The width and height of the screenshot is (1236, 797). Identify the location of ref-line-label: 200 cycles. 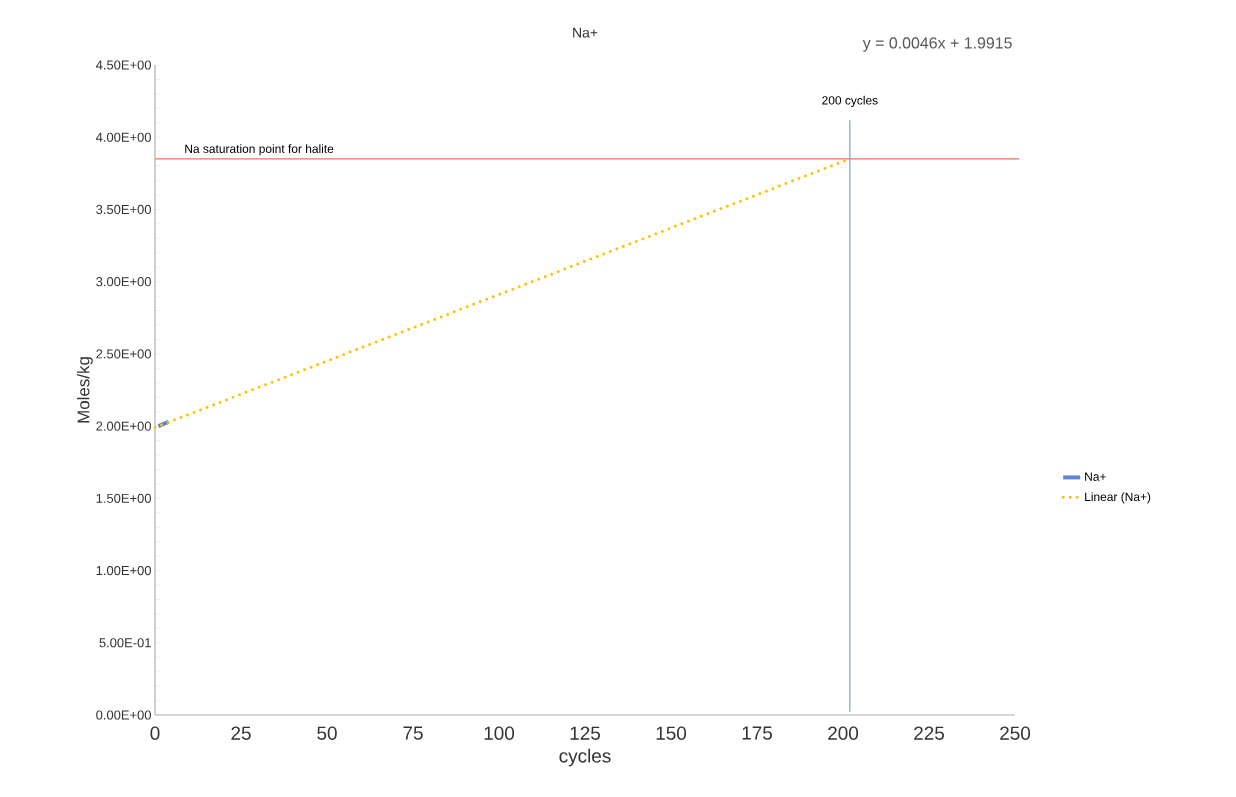
(850, 101).